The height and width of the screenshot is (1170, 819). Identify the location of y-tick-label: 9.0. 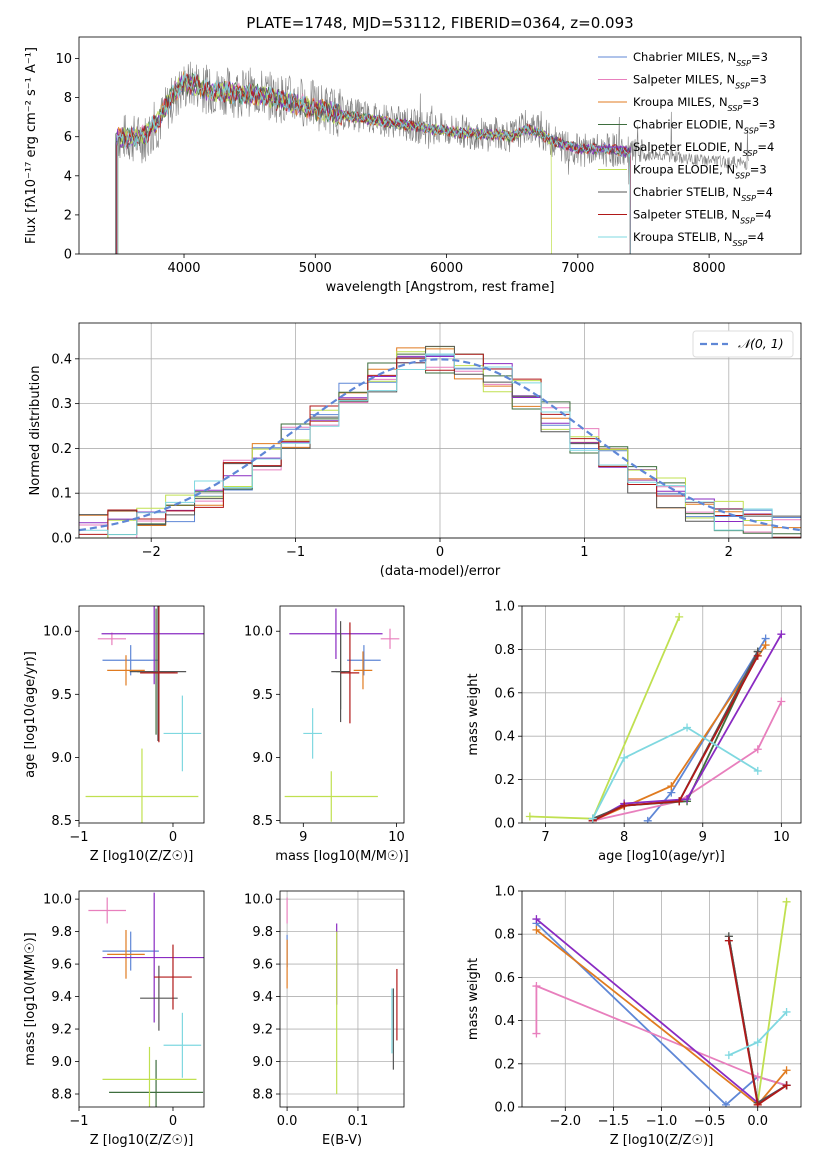
(262, 1062).